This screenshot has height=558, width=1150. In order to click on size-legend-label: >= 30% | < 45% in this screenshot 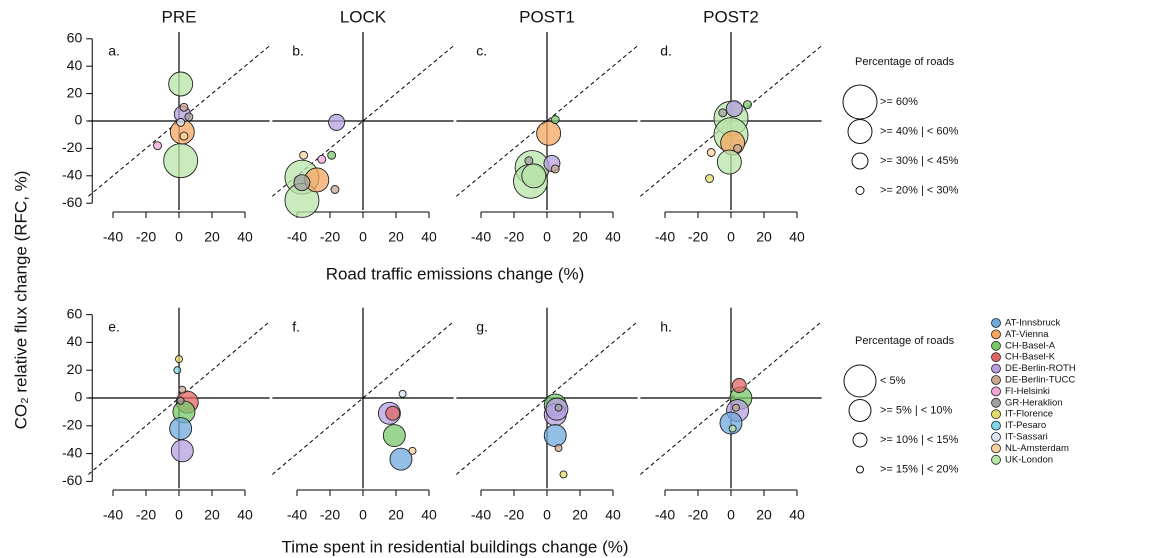, I will do `click(919, 161)`.